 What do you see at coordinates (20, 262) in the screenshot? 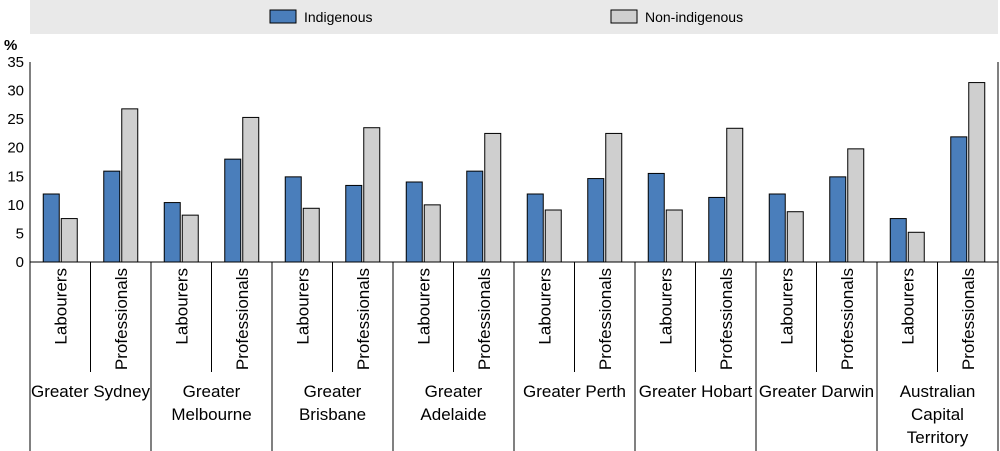
I see `y-tick-label: 0` at bounding box center [20, 262].